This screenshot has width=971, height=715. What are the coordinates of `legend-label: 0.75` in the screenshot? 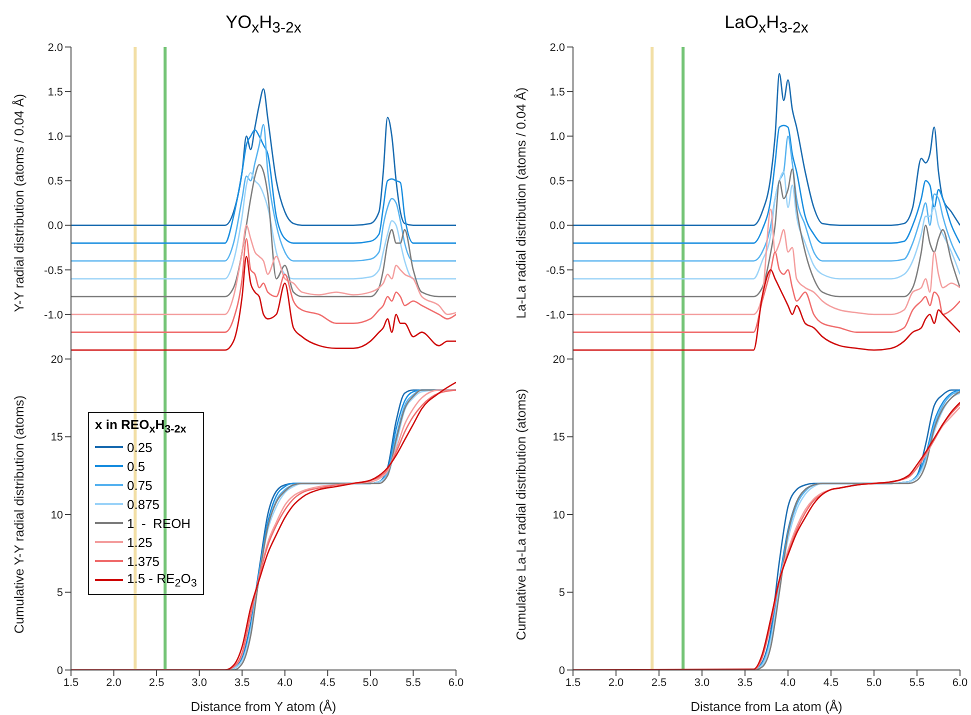 It's located at (139, 485).